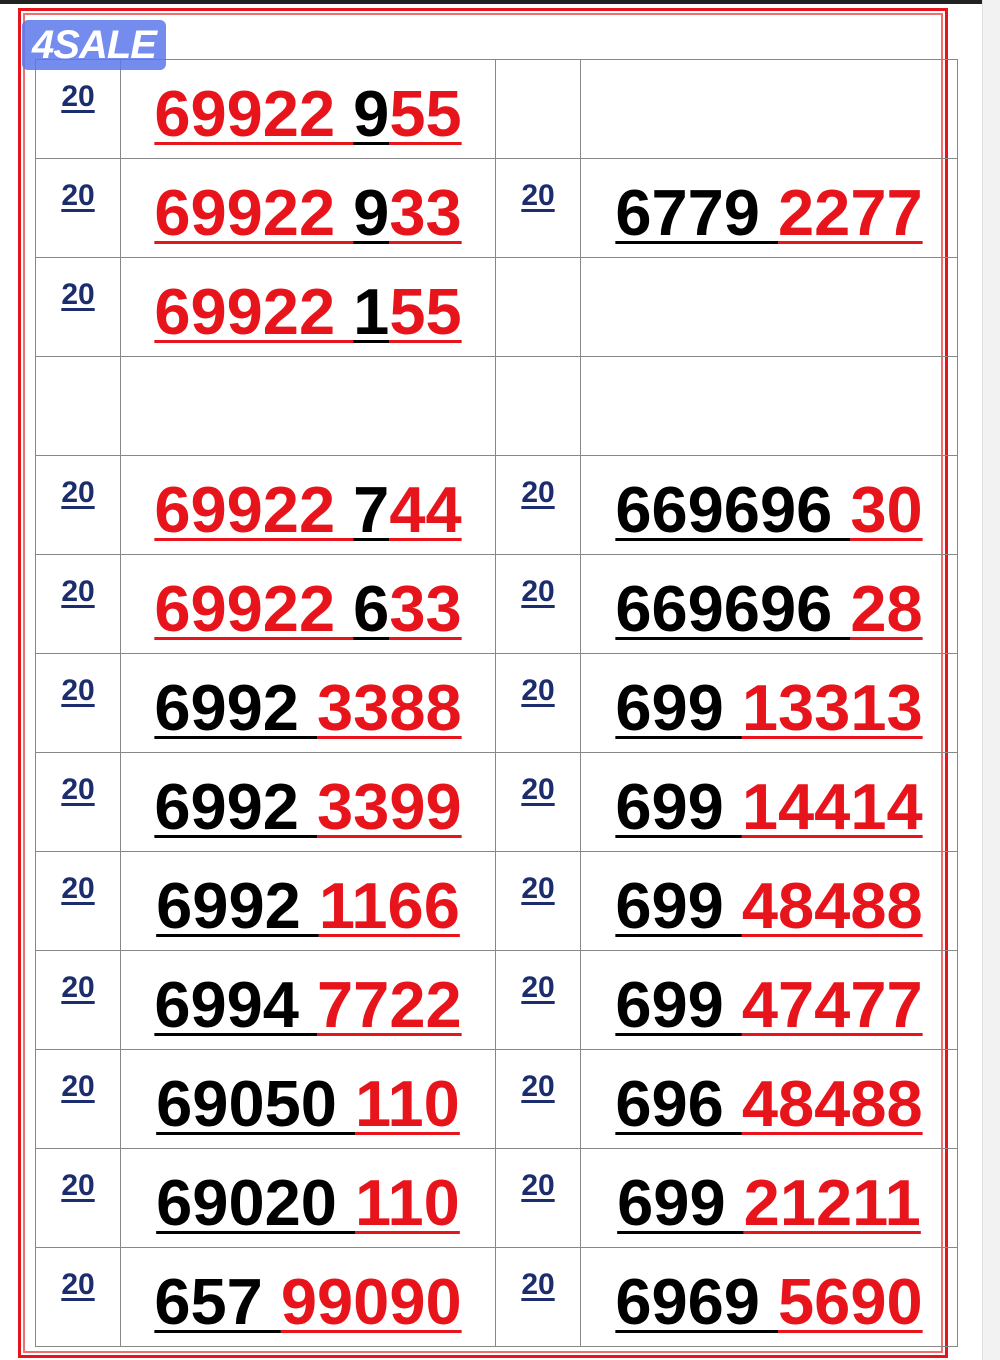 The height and width of the screenshot is (1360, 1000). I want to click on phone-number: 69922 155, so click(307, 312).